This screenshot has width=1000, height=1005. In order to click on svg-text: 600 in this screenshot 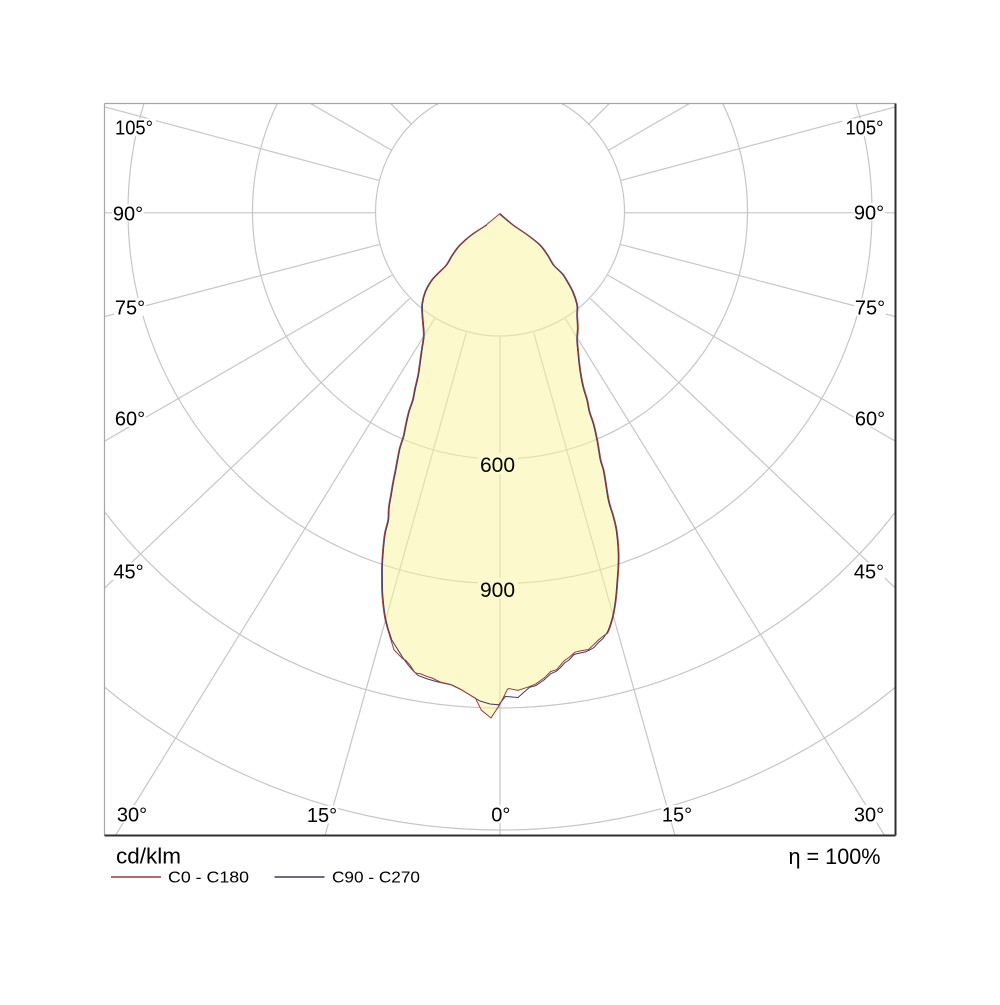, I will do `click(497, 465)`.